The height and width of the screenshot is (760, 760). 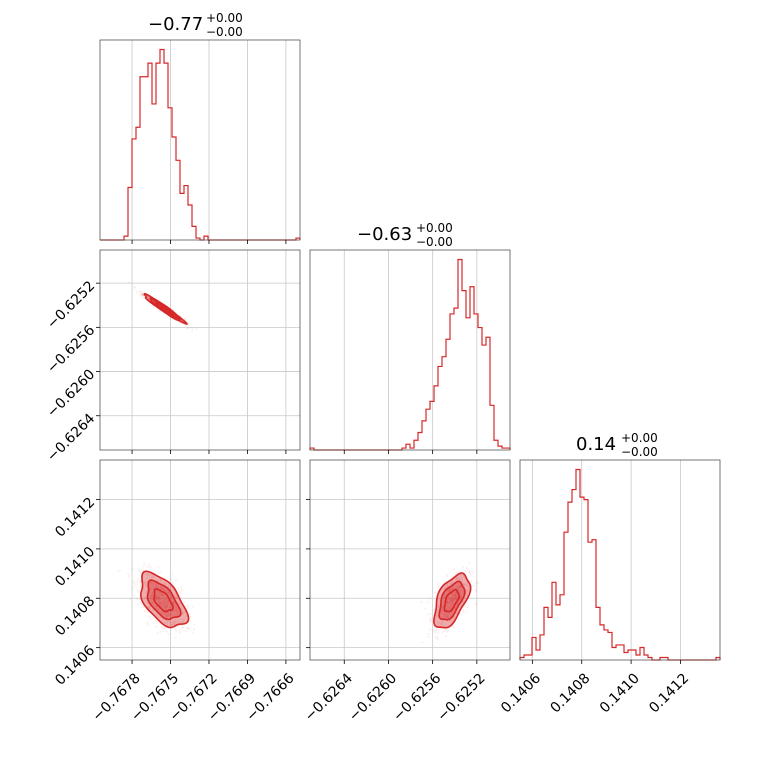 I want to click on y-tick-label: 0.1412, so click(x=75, y=517).